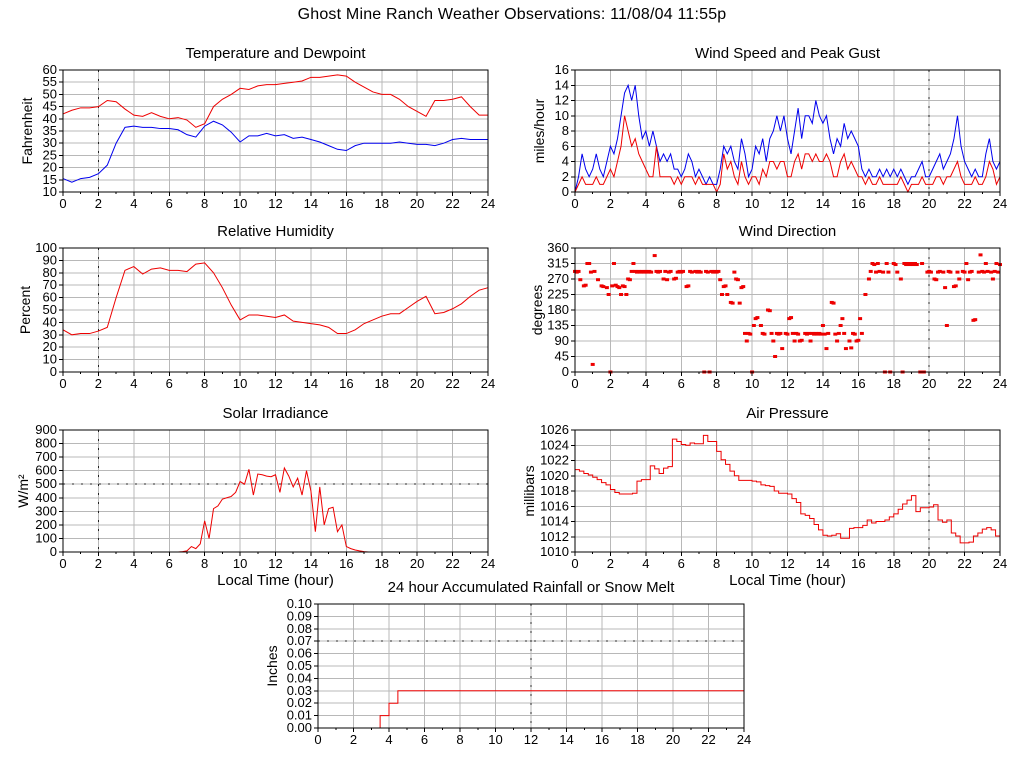  What do you see at coordinates (537, 310) in the screenshot?
I see `y-axis-label: degrees` at bounding box center [537, 310].